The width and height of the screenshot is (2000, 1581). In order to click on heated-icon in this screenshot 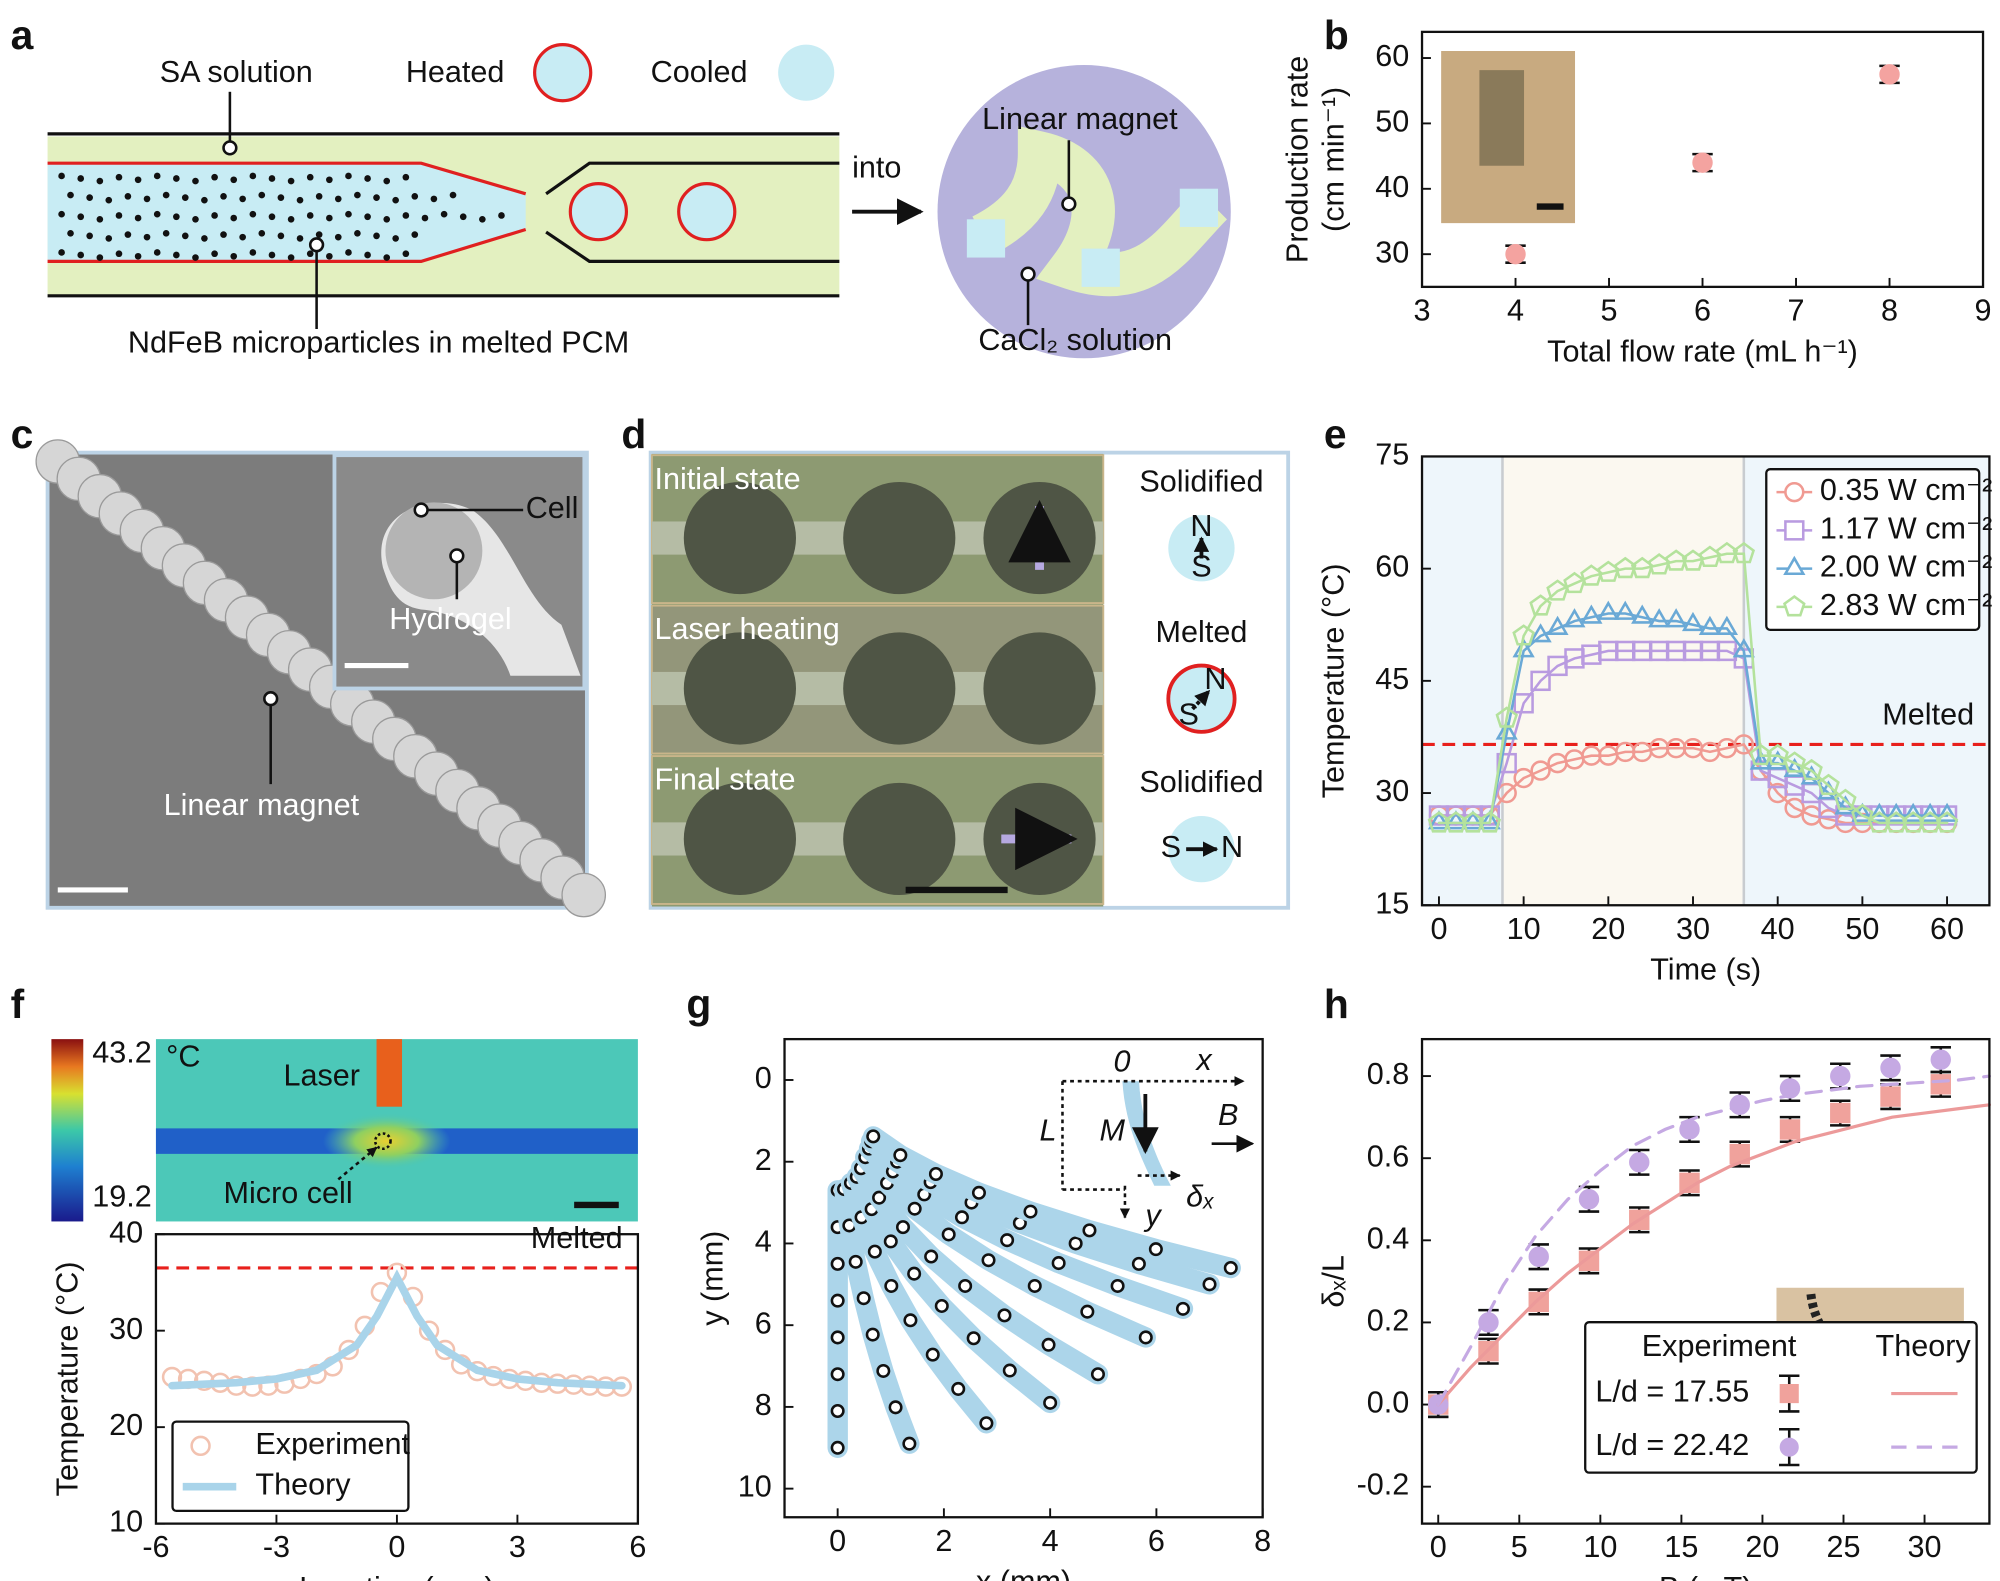, I will do `click(563, 73)`.